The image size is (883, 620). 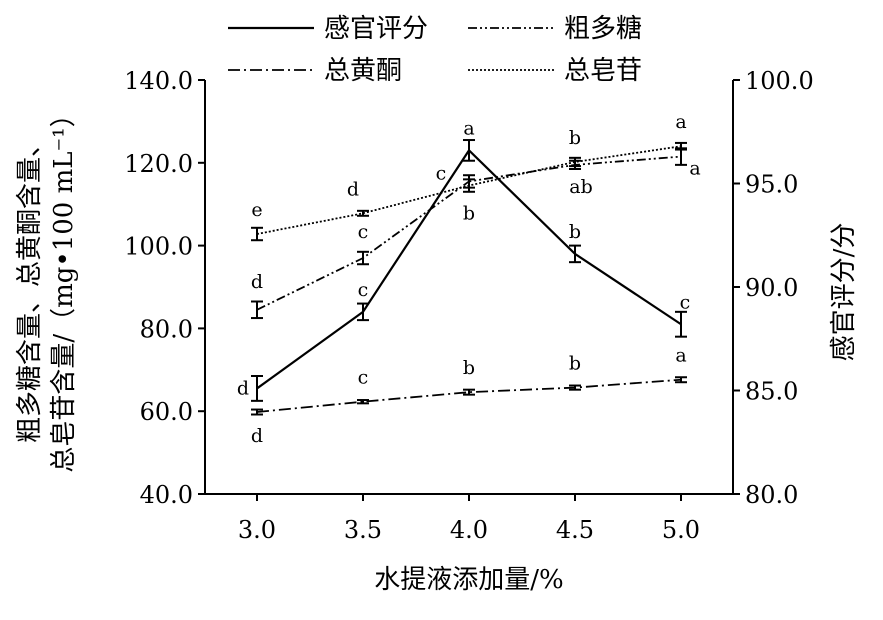 I want to click on x-tick-label: 5.0, so click(x=681, y=530).